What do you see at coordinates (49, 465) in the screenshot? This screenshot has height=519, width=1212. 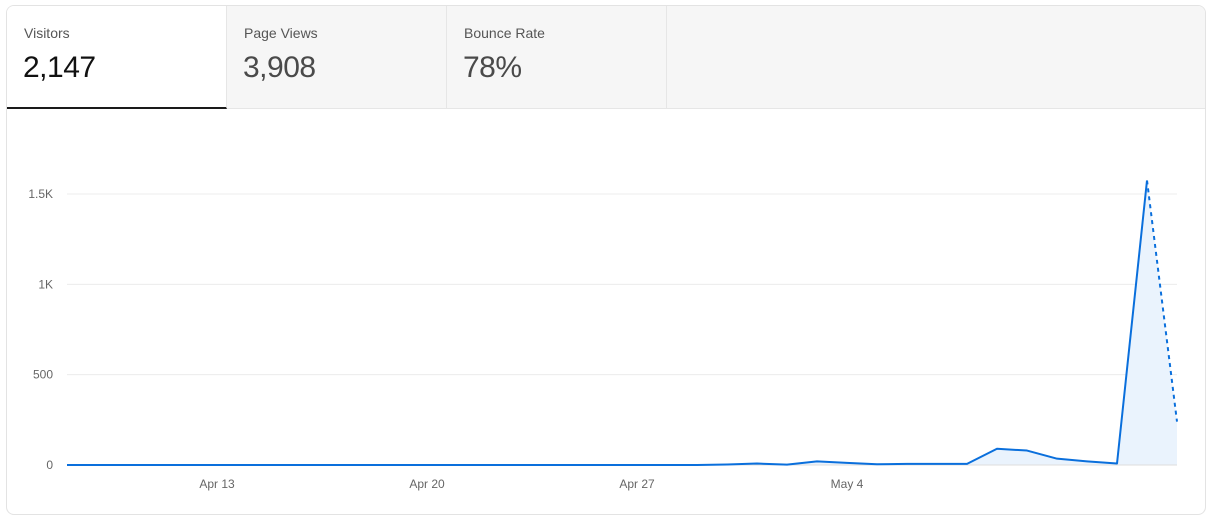 I see `y-tick-label: 0` at bounding box center [49, 465].